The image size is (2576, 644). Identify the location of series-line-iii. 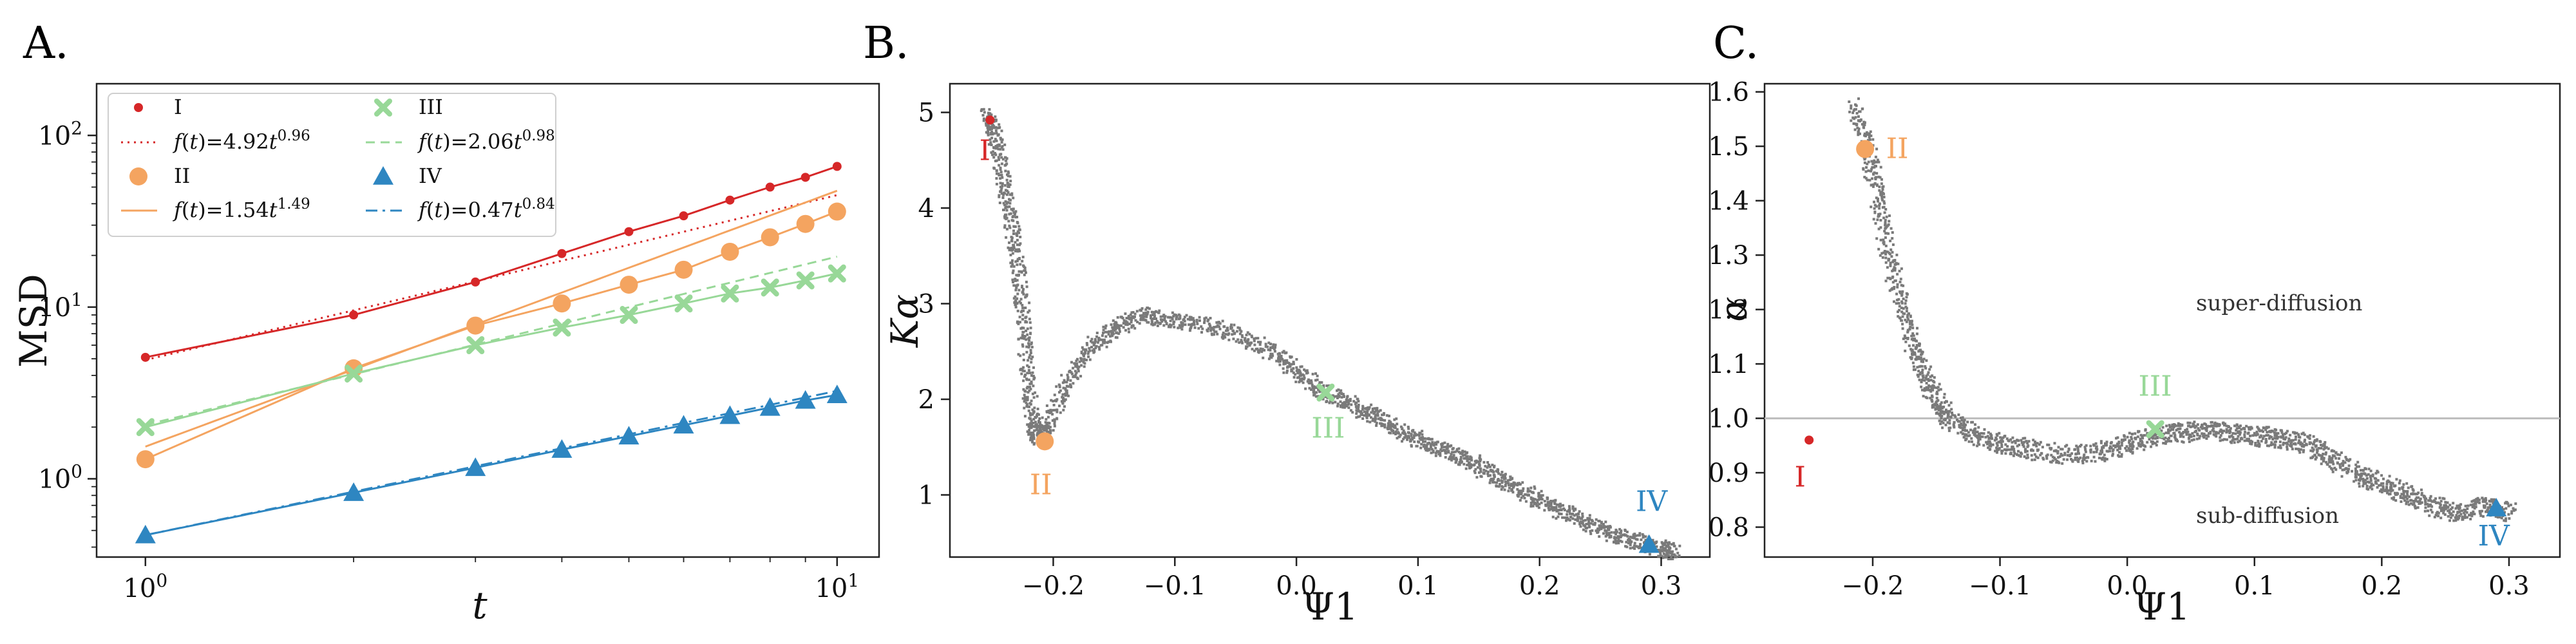
(492, 350).